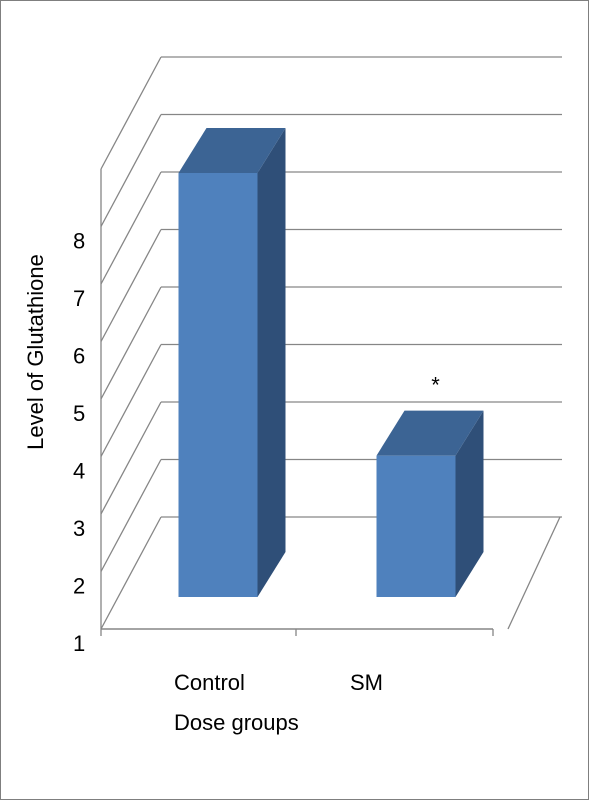 The height and width of the screenshot is (802, 591). Describe the element at coordinates (366, 682) in the screenshot. I see `category-label: SM` at that location.